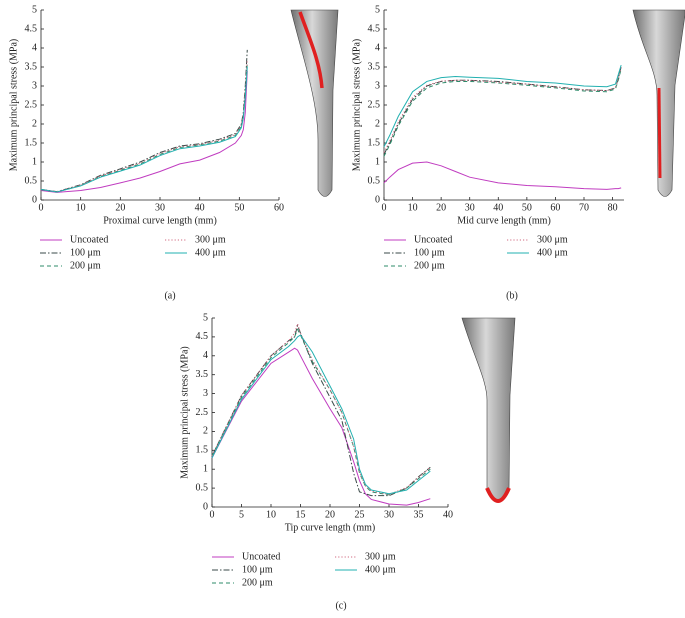  Describe the element at coordinates (169, 295) in the screenshot. I see `caption: (a)` at that location.